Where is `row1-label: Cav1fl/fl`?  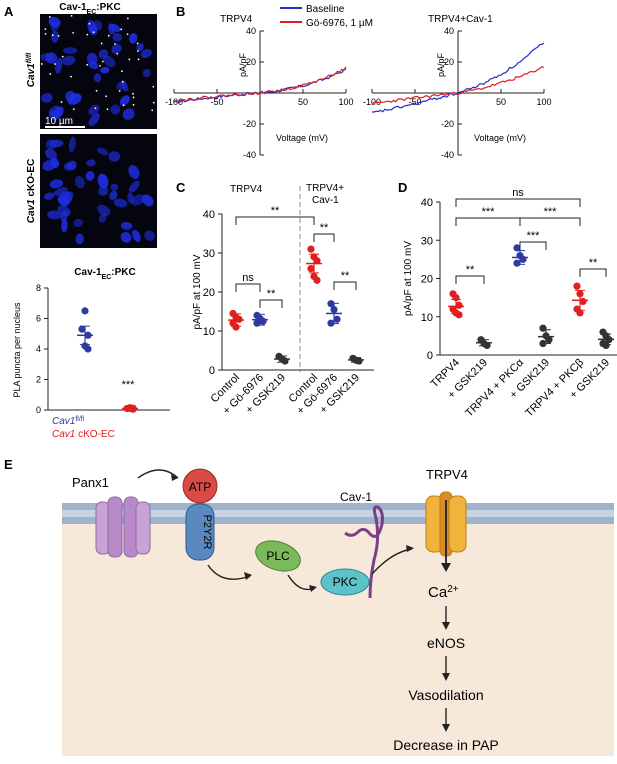 row1-label: Cav1fl/fl is located at coordinates (32, 69).